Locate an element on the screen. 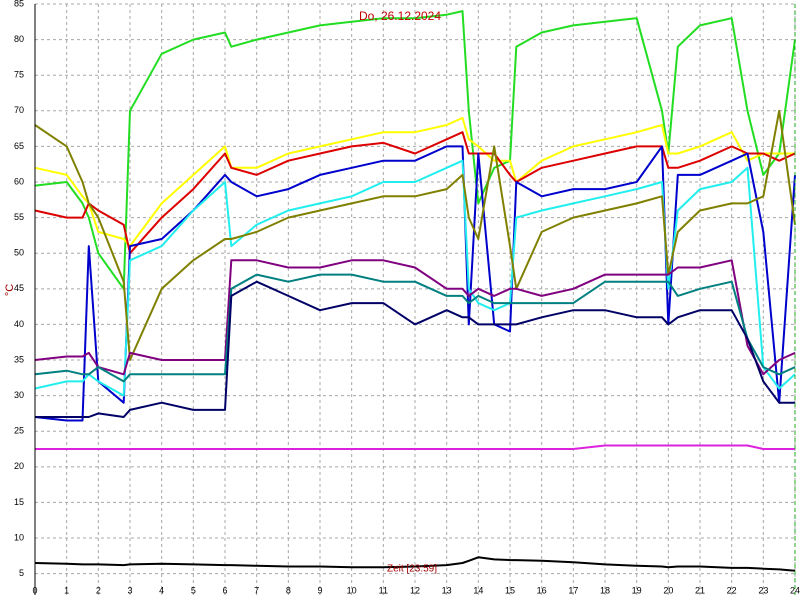  x-tick-label: 20 is located at coordinates (668, 590).